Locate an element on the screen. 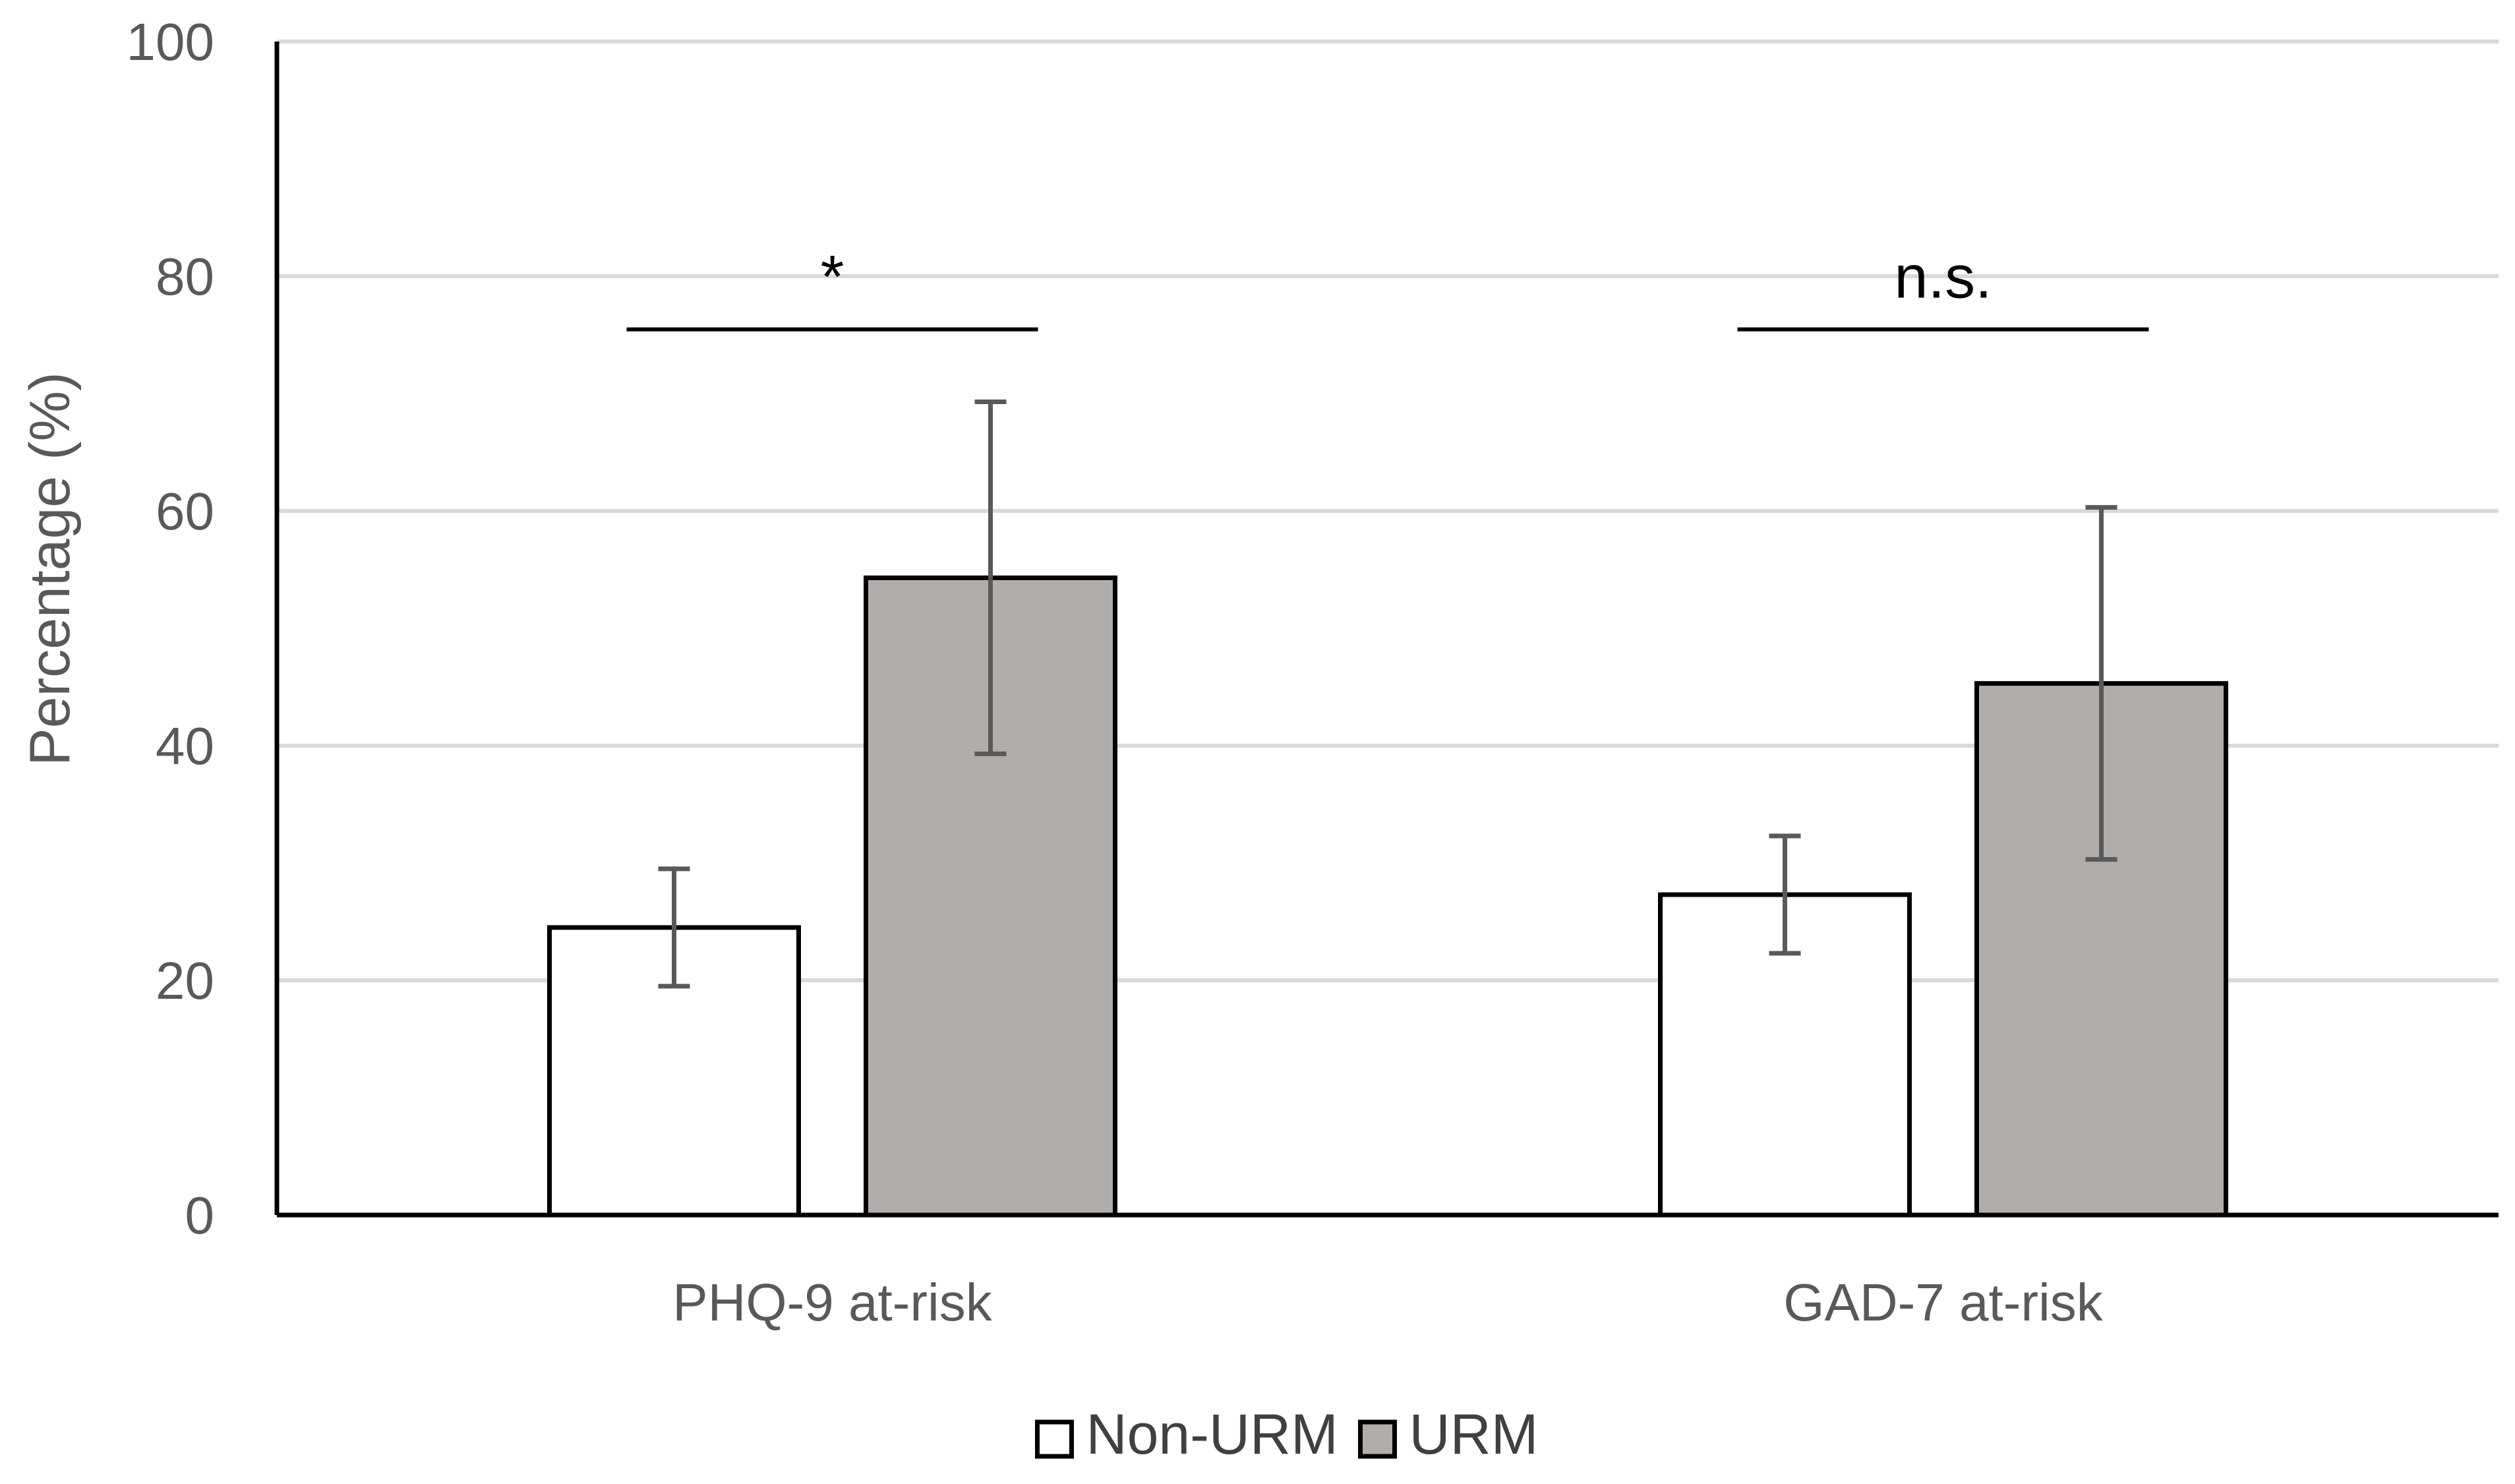 The width and height of the screenshot is (2515, 1484). y-tick-label: 60 is located at coordinates (185, 511).